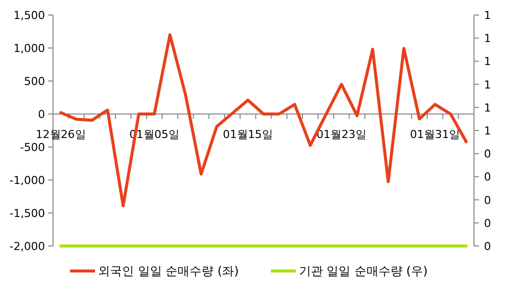 This screenshot has height=294, width=508. Describe the element at coordinates (168, 271) in the screenshot. I see `legend-label: 외국인 일일 순매수량 (좌)` at that location.